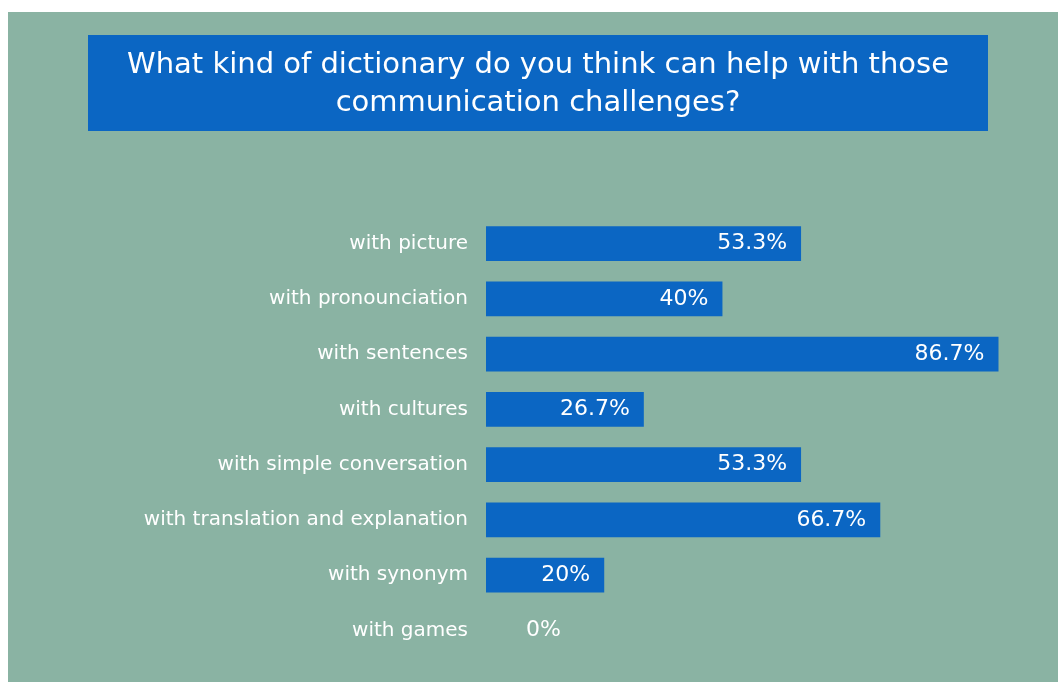 This screenshot has height=682, width=1058. Describe the element at coordinates (368, 297) in the screenshot. I see `y-tick-label: with pronounciation` at that location.